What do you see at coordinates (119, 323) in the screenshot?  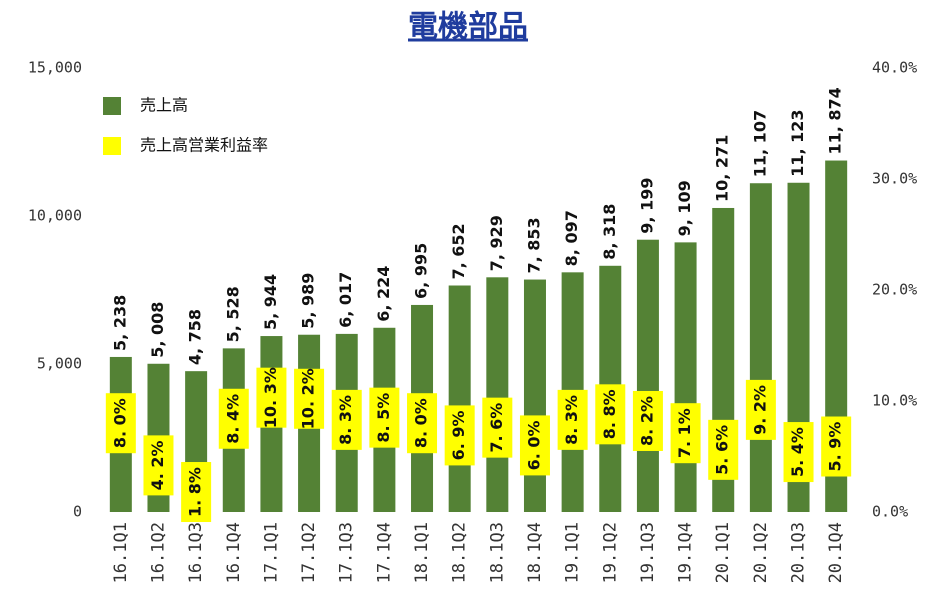 I see `bar-label: 5, 238` at bounding box center [119, 323].